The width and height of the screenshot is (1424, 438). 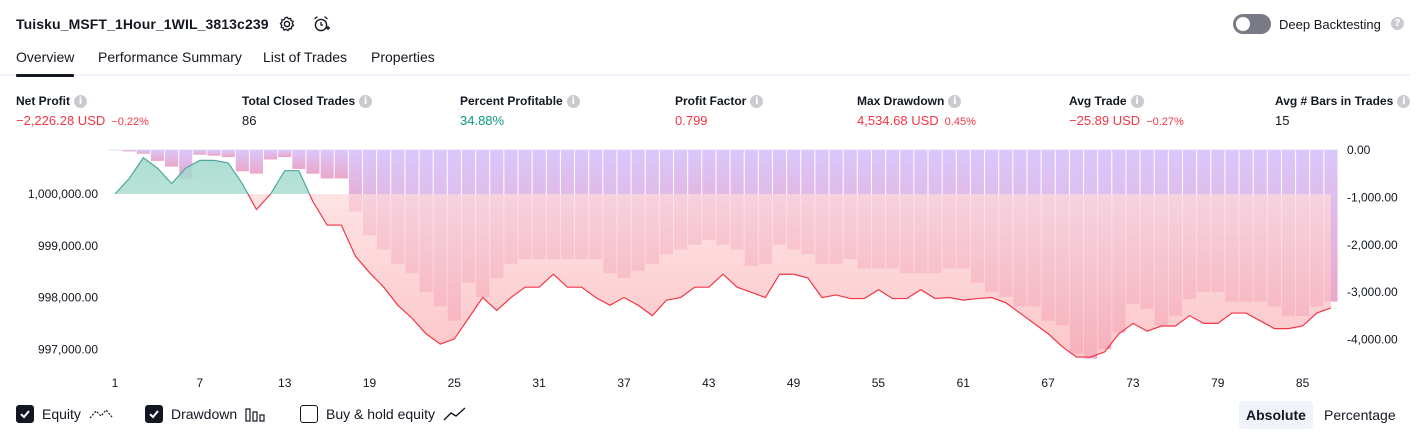 What do you see at coordinates (1359, 150) in the screenshot?
I see `right-axis-label: 0.00` at bounding box center [1359, 150].